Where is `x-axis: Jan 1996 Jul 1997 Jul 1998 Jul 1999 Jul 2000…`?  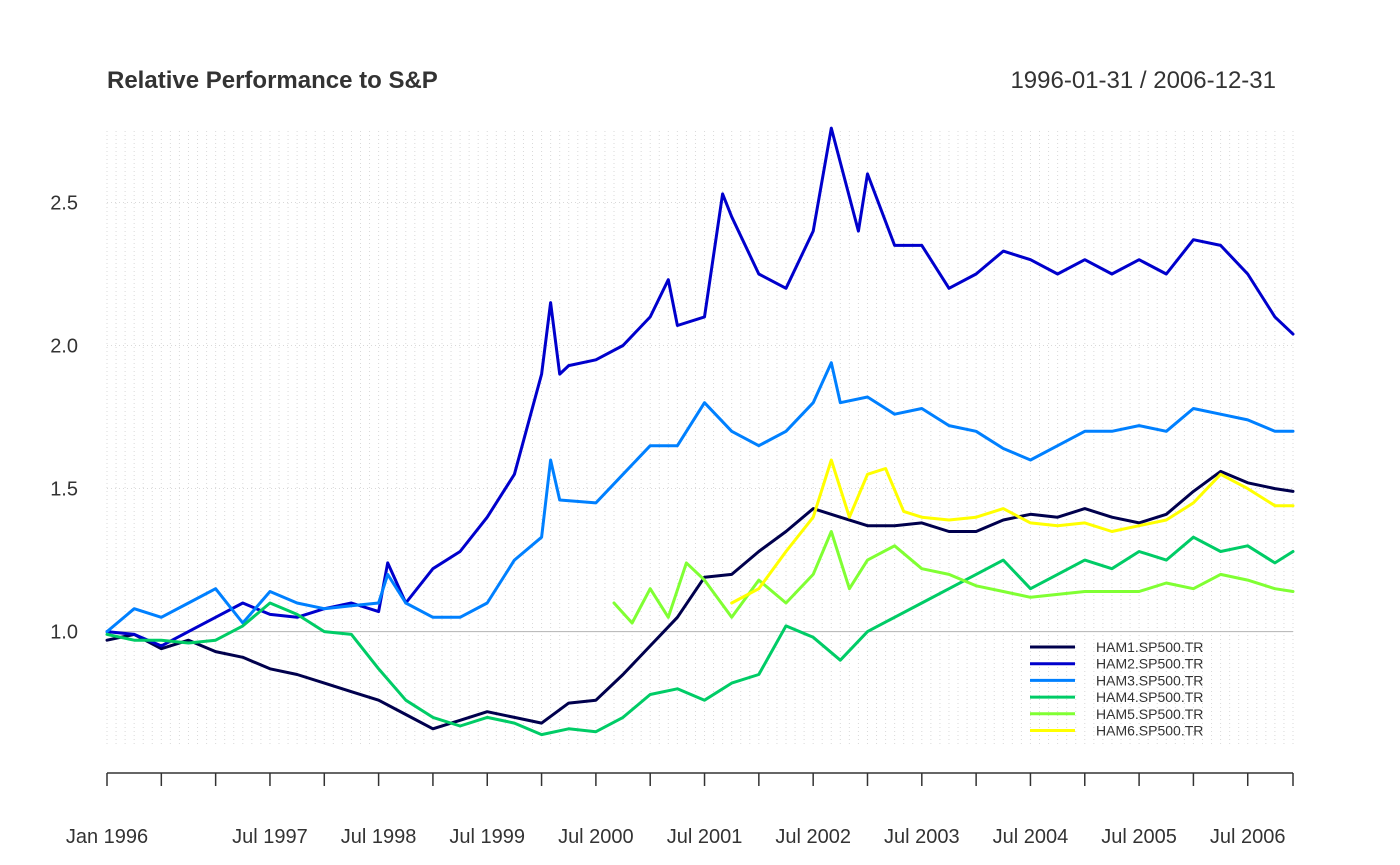 x-axis: Jan 1996 Jul 1997 Jul 1998 Jul 1999 Jul 2000… is located at coordinates (680, 810).